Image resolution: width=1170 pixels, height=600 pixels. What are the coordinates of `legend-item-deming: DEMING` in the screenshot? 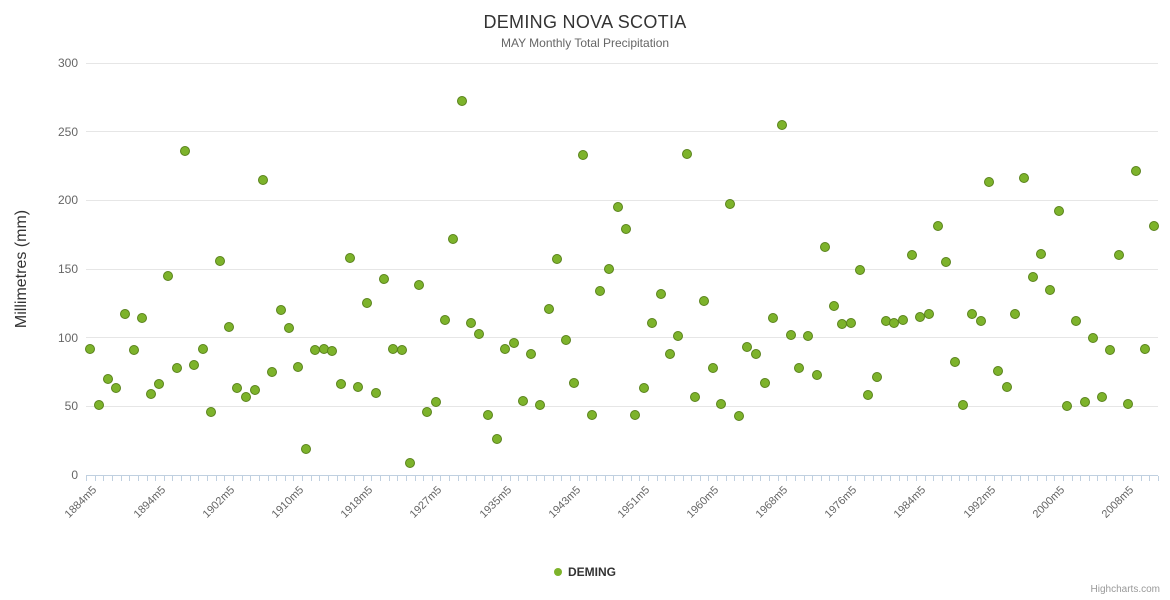 It's located at (585, 572).